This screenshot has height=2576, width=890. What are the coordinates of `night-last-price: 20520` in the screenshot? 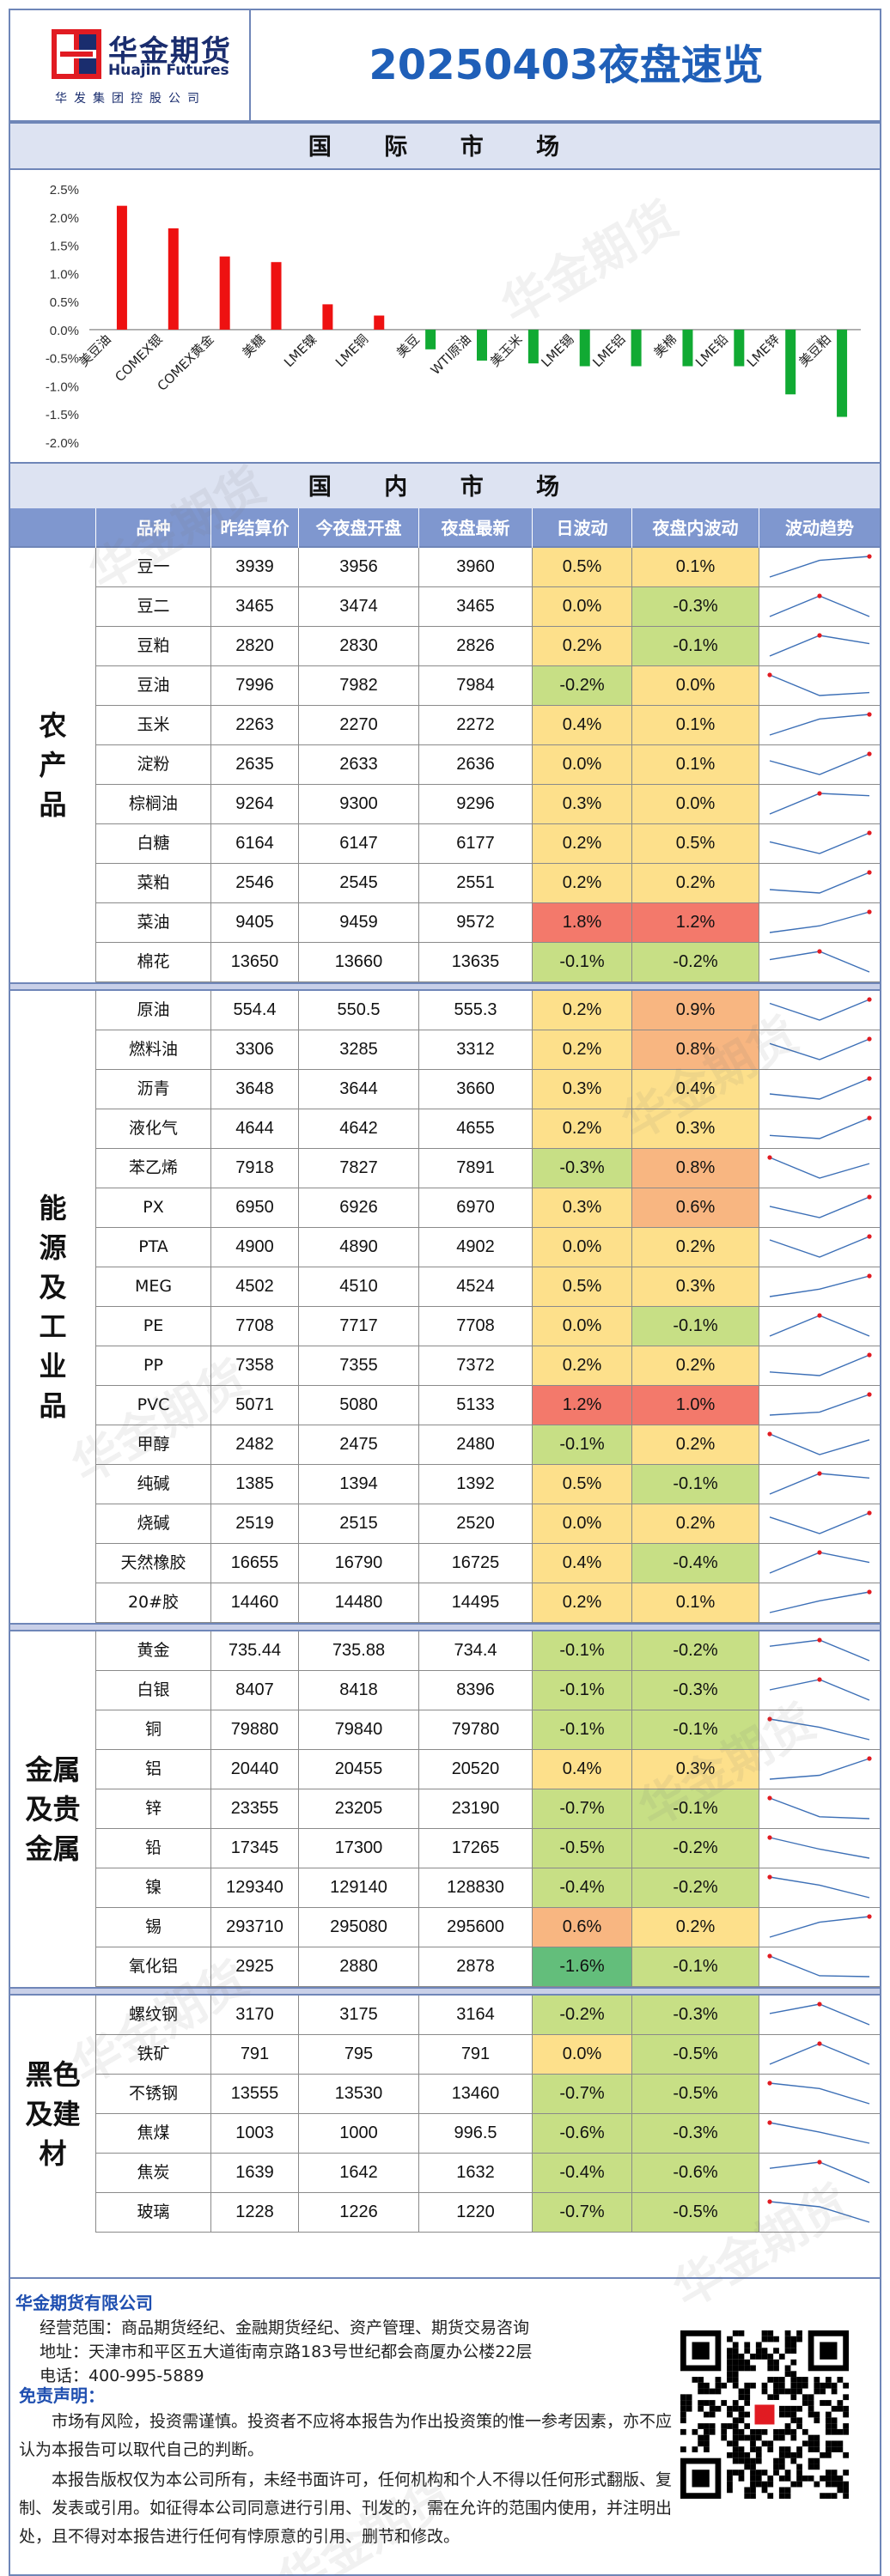 It's located at (476, 1770).